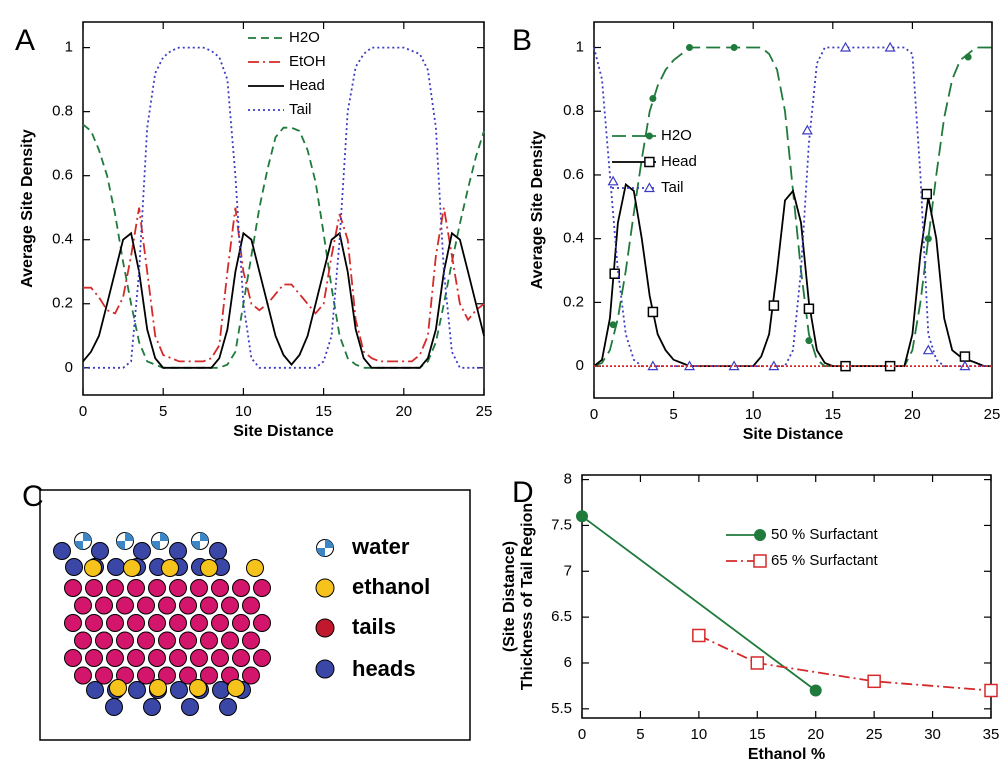  Describe the element at coordinates (380, 546) in the screenshot. I see `legend-label: water` at that location.